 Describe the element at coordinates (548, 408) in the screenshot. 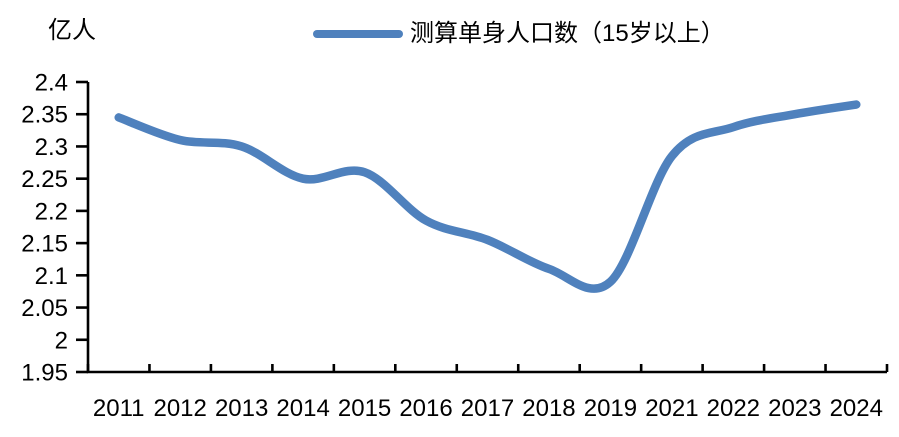

I see `x-axis-tick-label: 2018` at that location.